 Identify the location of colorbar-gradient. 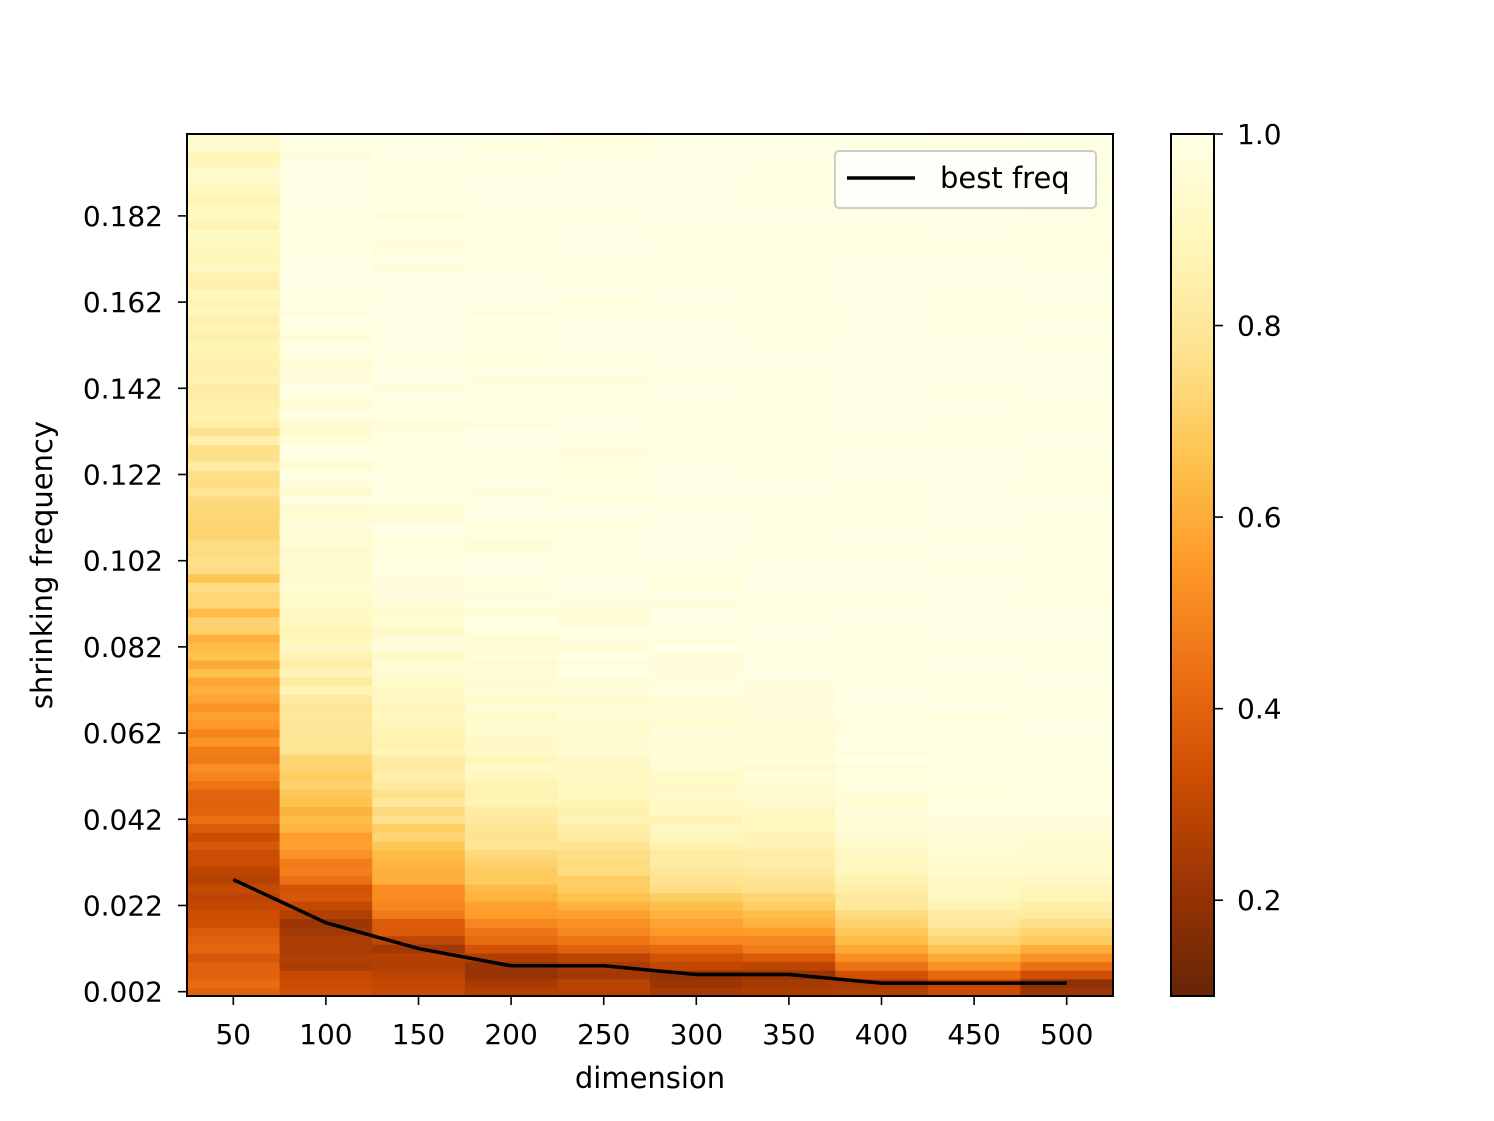
(1192, 565).